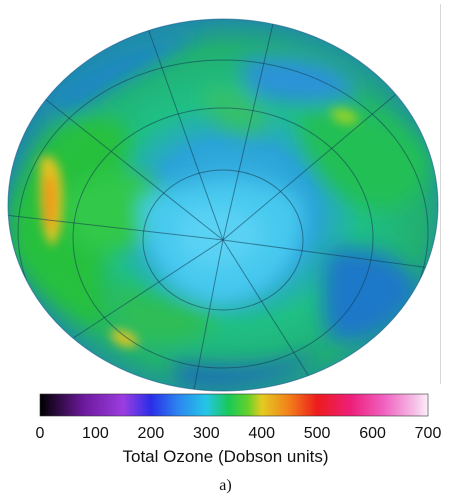 This screenshot has height=499, width=451. I want to click on figure-label: a), so click(225, 485).